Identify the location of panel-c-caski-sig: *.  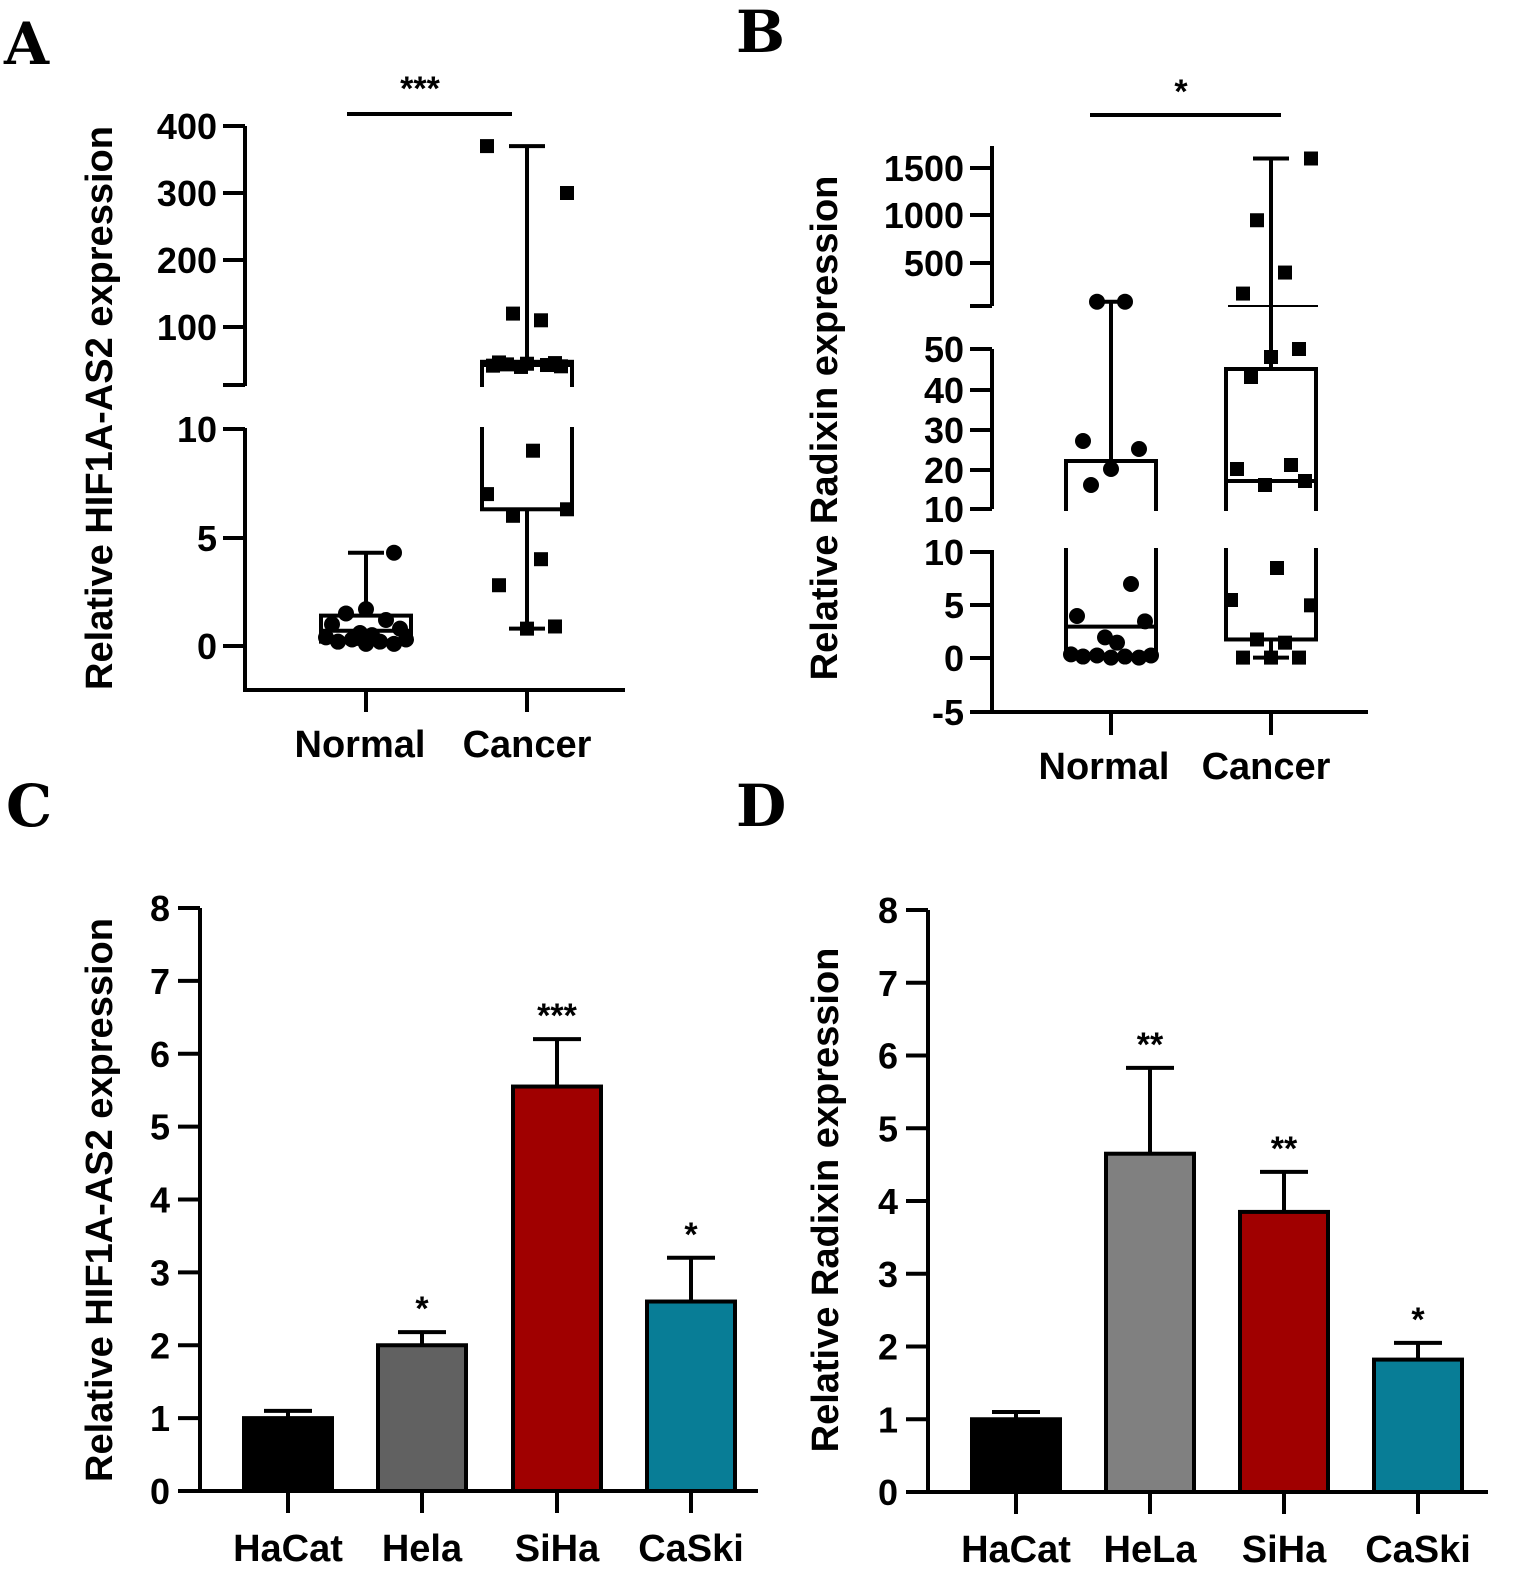
(691, 1235).